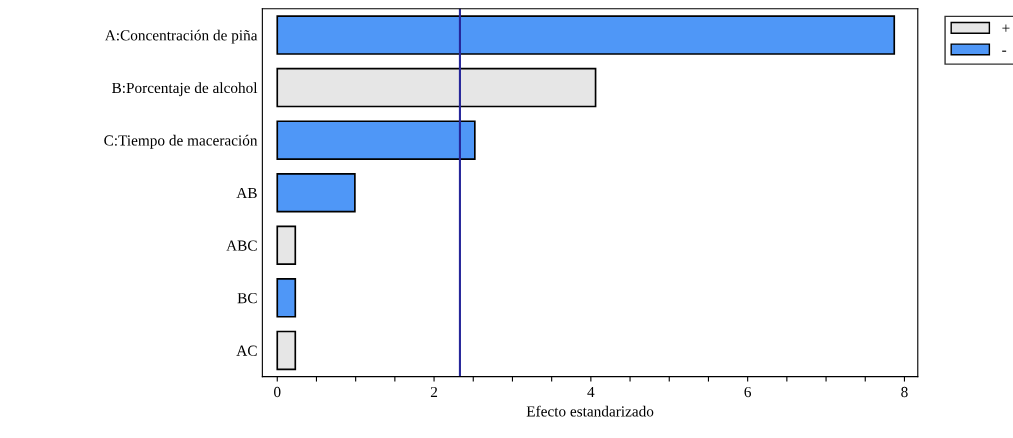 The height and width of the screenshot is (438, 1013). What do you see at coordinates (181, 141) in the screenshot?
I see `y-tick-label: C:Tiempo de maceración` at bounding box center [181, 141].